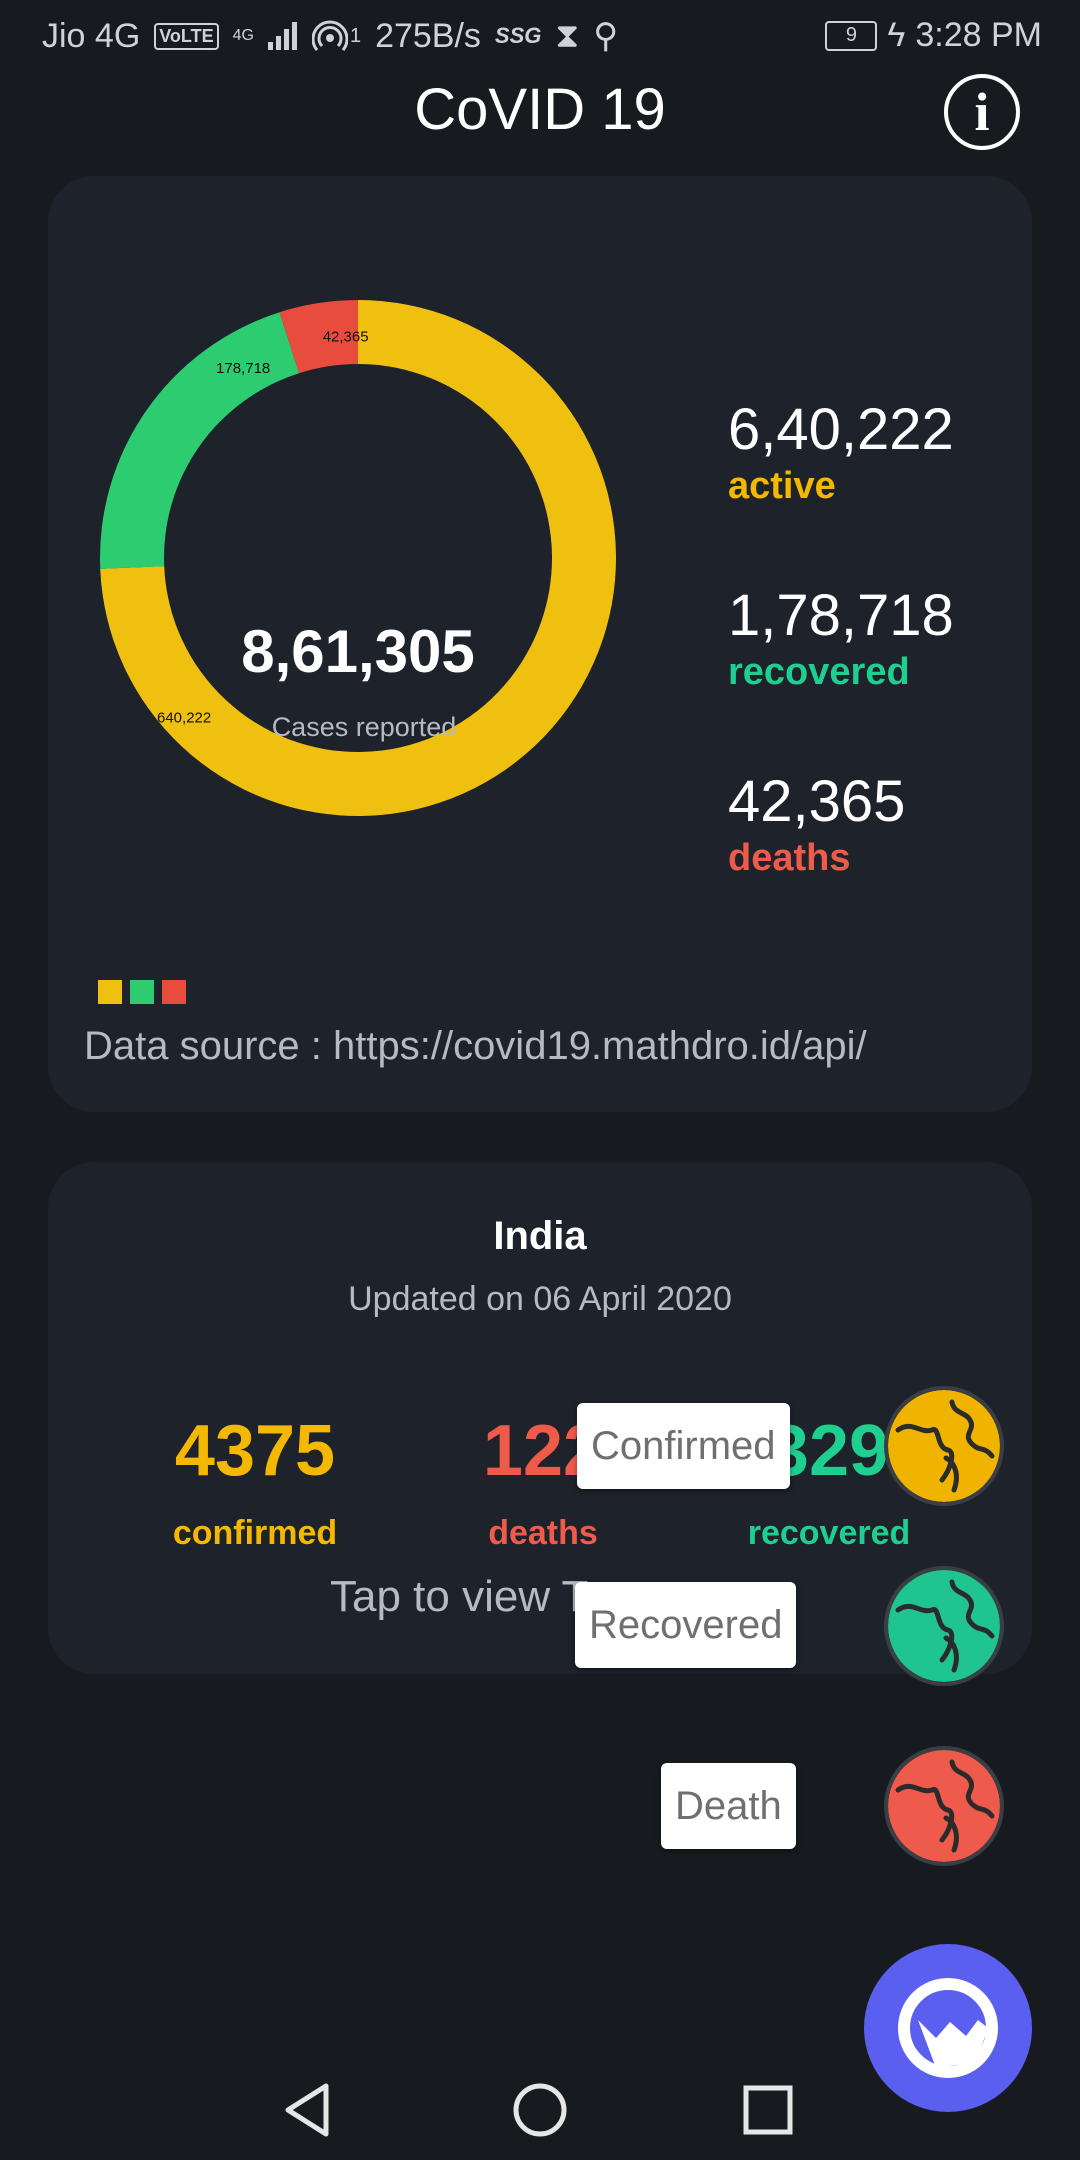 The width and height of the screenshot is (1080, 2160). I want to click on recovered-stat: 1,78,718 recovered, so click(841, 638).